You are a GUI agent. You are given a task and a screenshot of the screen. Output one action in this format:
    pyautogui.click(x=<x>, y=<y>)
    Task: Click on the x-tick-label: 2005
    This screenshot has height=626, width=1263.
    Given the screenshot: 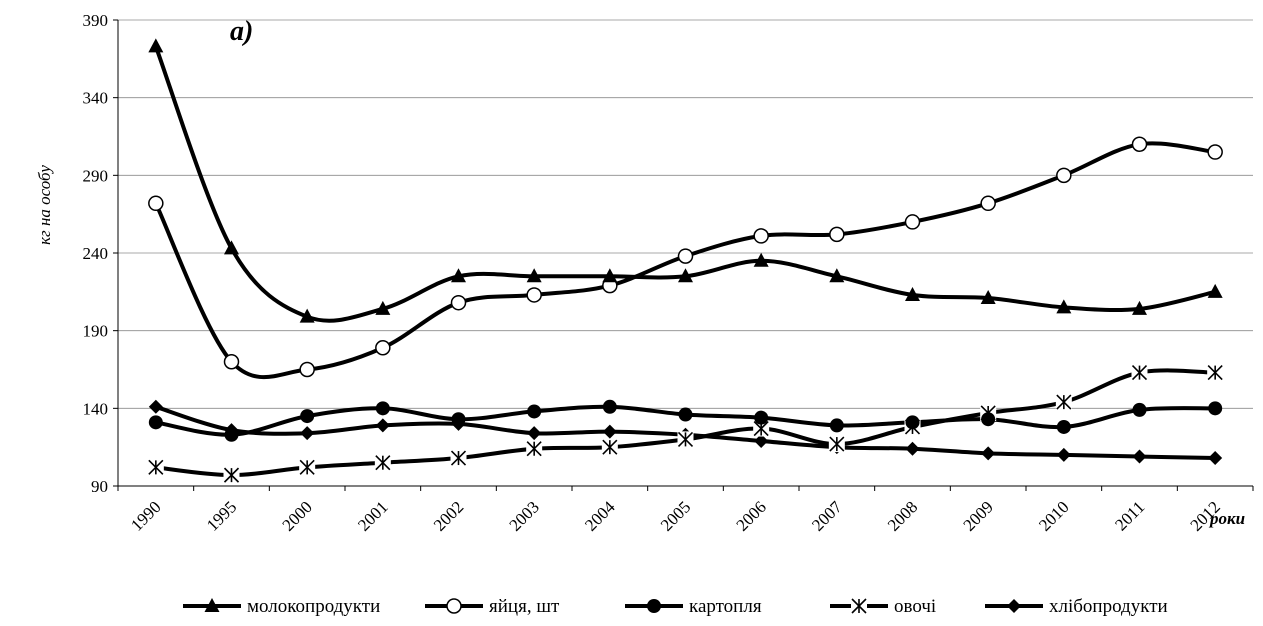 What is the action you would take?
    pyautogui.click(x=675, y=515)
    